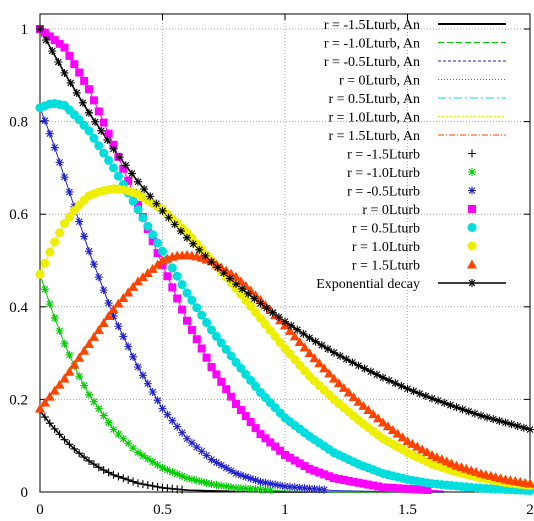  What do you see at coordinates (18, 123) in the screenshot?
I see `y-tick-label: 0.8` at bounding box center [18, 123].